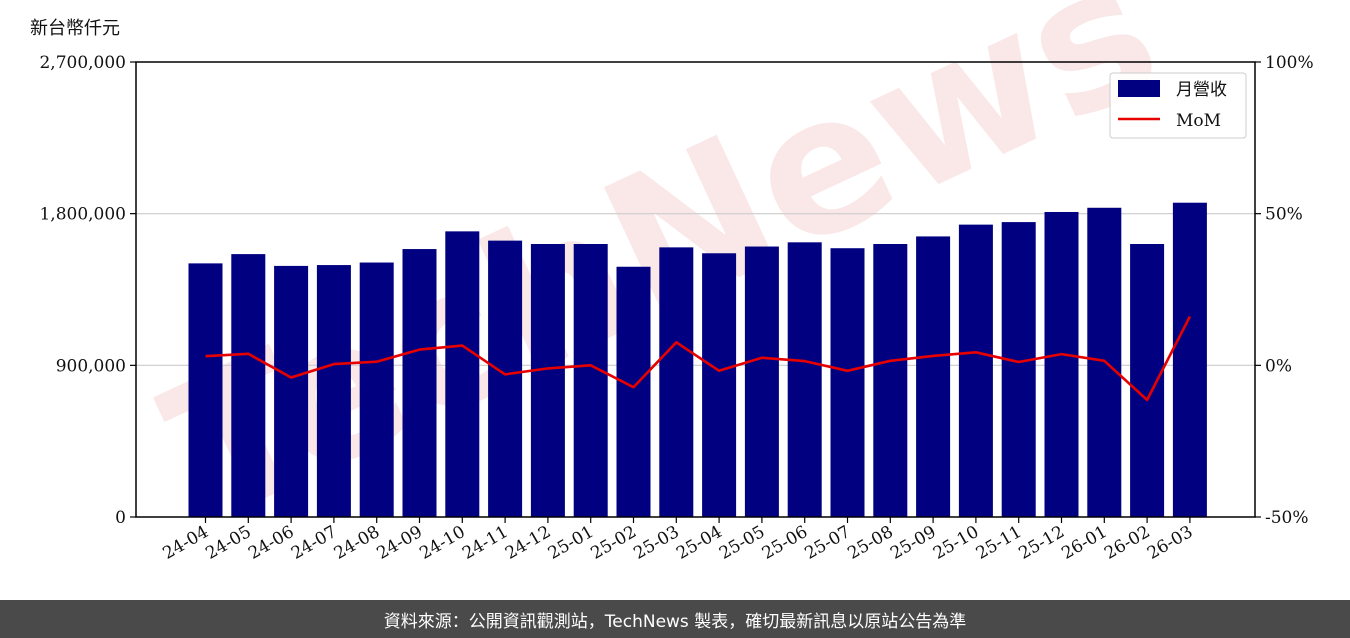  I want to click on mom-line-layer, so click(698, 358).